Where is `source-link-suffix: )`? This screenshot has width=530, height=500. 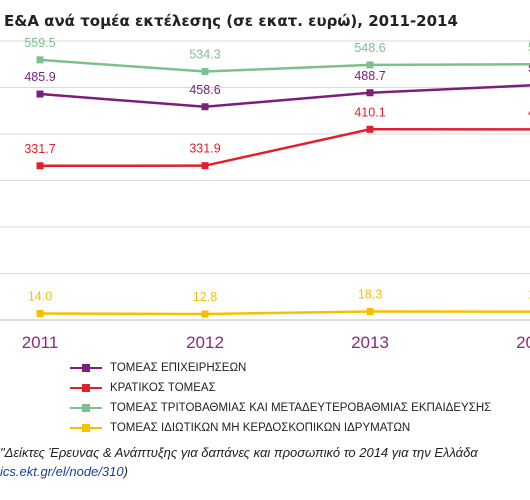 source-link-suffix: ) is located at coordinates (125, 471).